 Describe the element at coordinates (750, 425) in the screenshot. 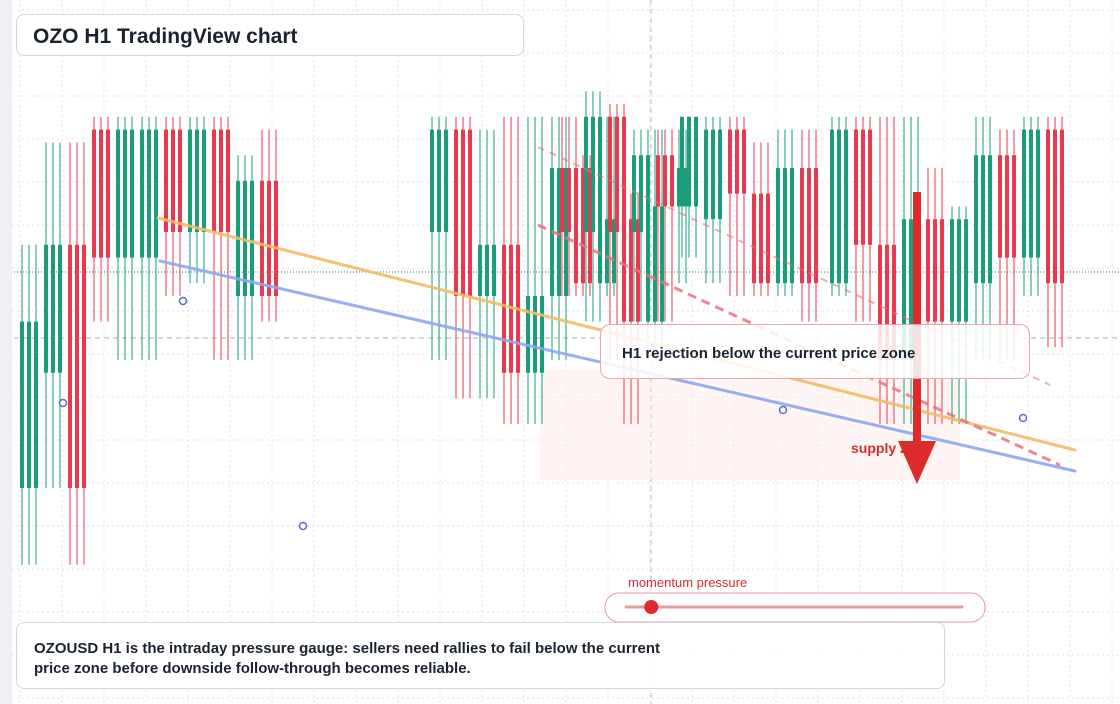

I see `supply-zone-band` at that location.